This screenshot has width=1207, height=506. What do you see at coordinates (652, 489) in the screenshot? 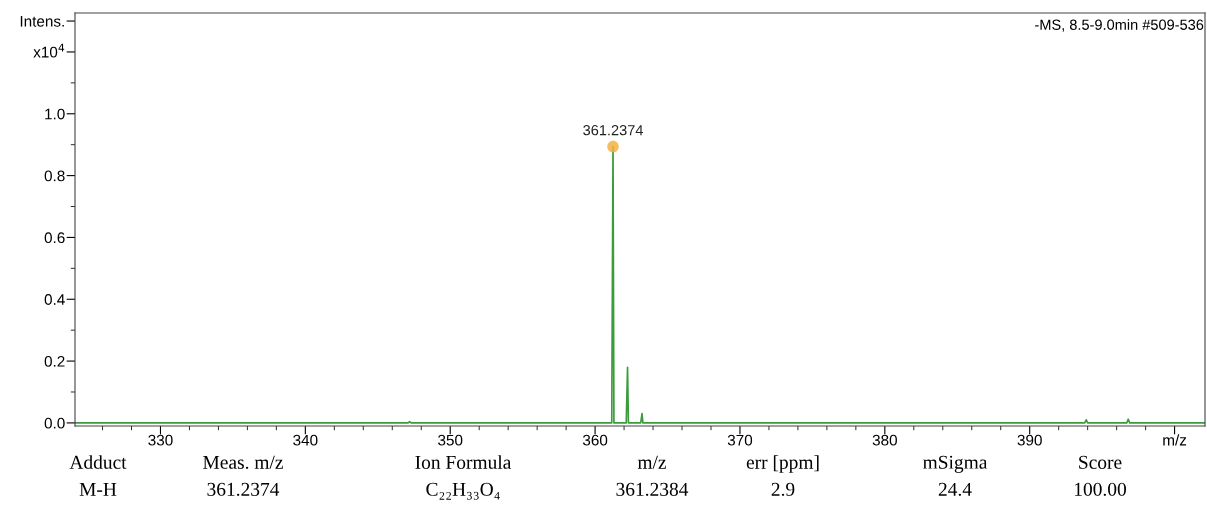
I see `text: 361.2384` at bounding box center [652, 489].